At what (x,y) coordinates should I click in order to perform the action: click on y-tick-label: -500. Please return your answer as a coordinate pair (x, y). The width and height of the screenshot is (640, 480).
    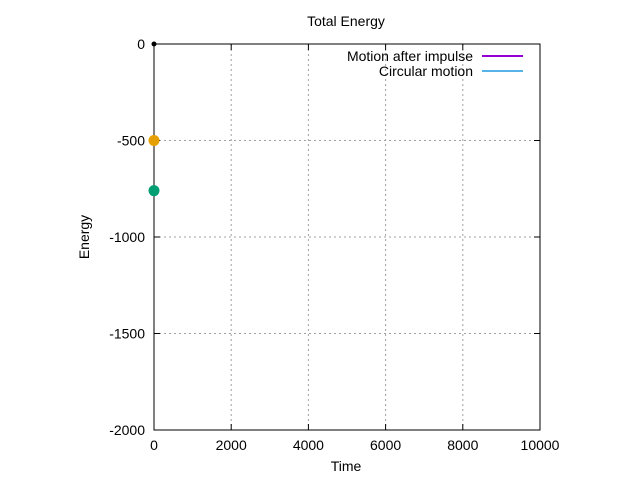
    Looking at the image, I should click on (131, 141).